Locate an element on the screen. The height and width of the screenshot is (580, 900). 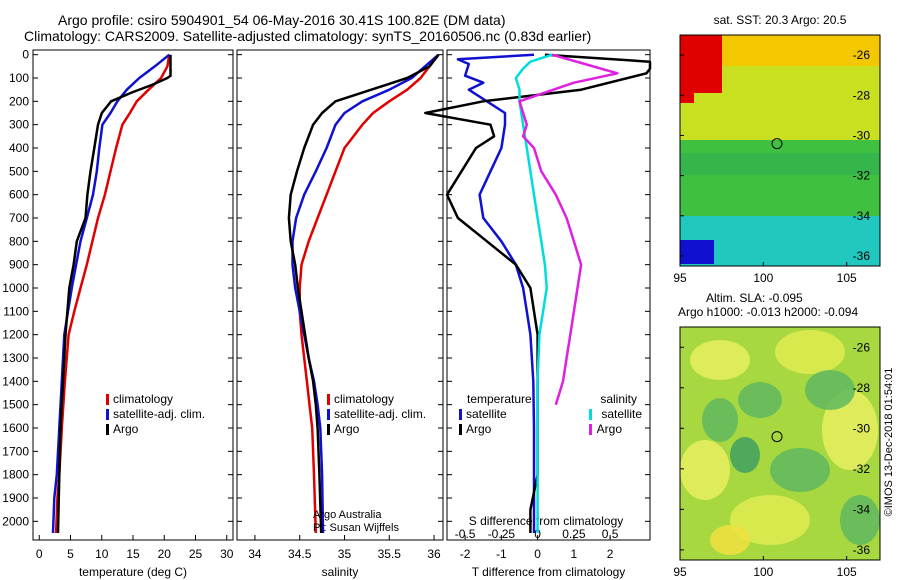
depth-tick-label-10: 1000 is located at coordinates (15, 288).